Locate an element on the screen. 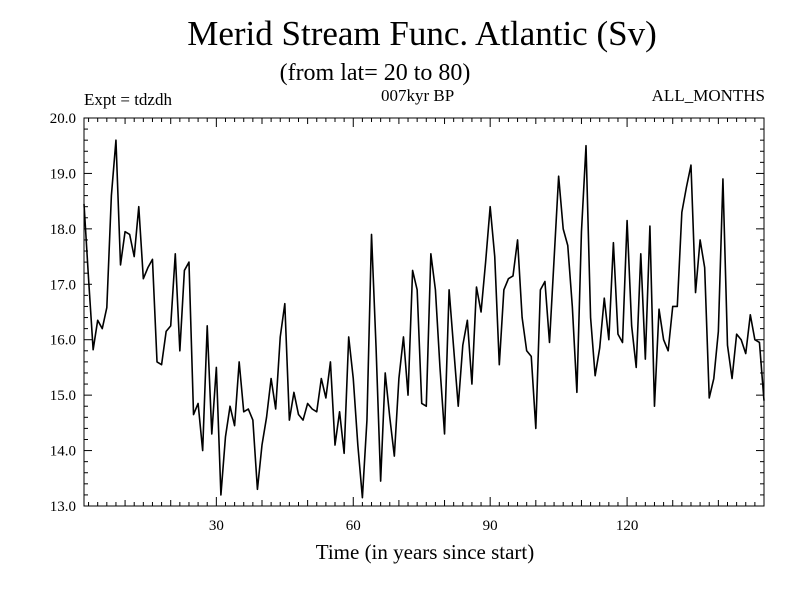 The image size is (800, 600). y-tick-label-group: 13.0 is located at coordinates (63, 507).